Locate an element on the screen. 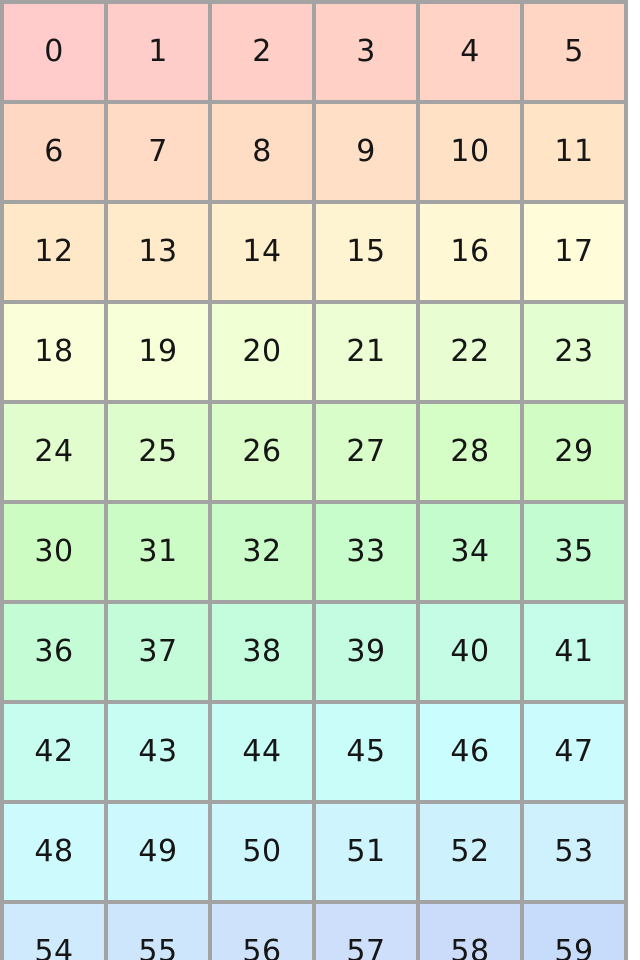 This screenshot has width=640, height=960. cell-label: 19 is located at coordinates (158, 351).